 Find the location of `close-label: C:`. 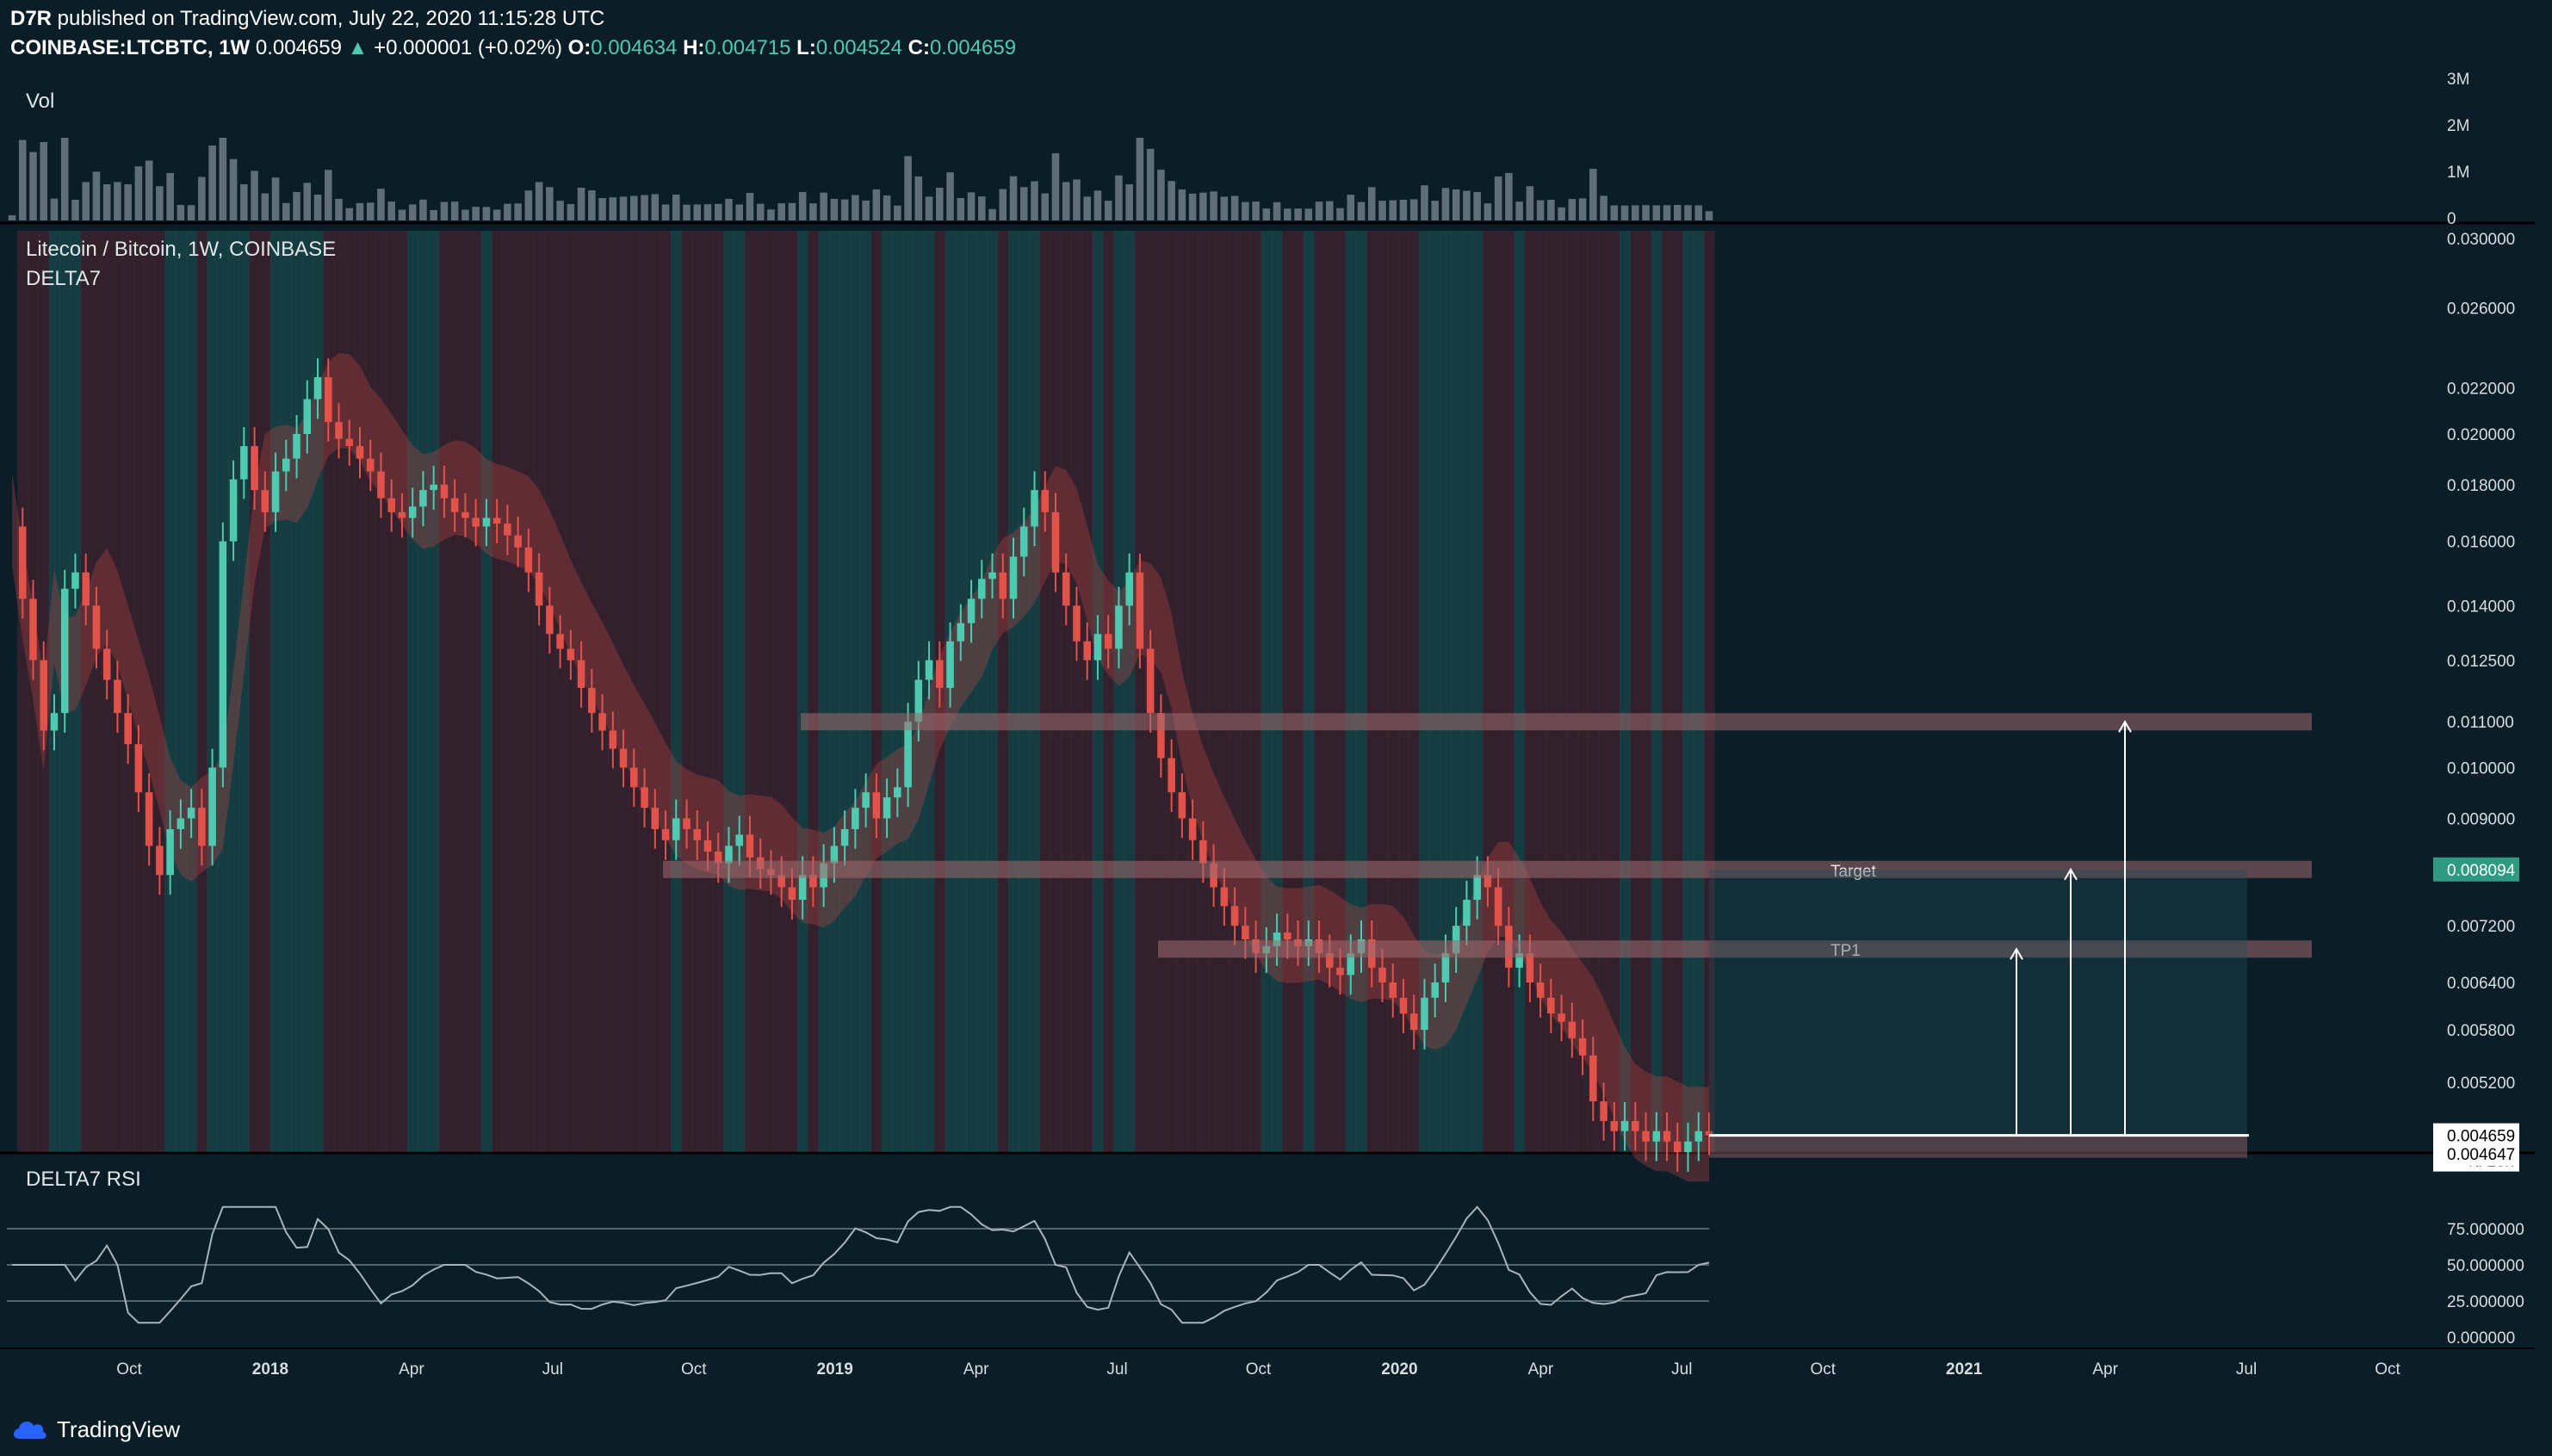

close-label: C: is located at coordinates (918, 48).